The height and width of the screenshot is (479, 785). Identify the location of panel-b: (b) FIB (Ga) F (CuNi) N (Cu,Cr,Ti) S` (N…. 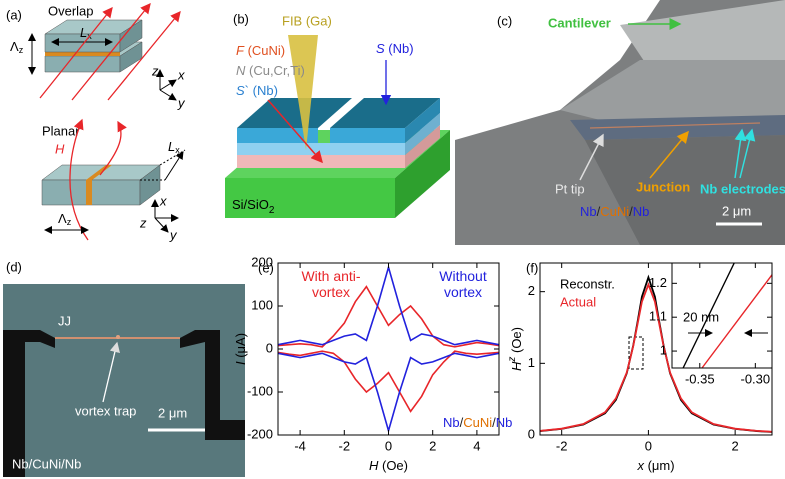
(337, 114).